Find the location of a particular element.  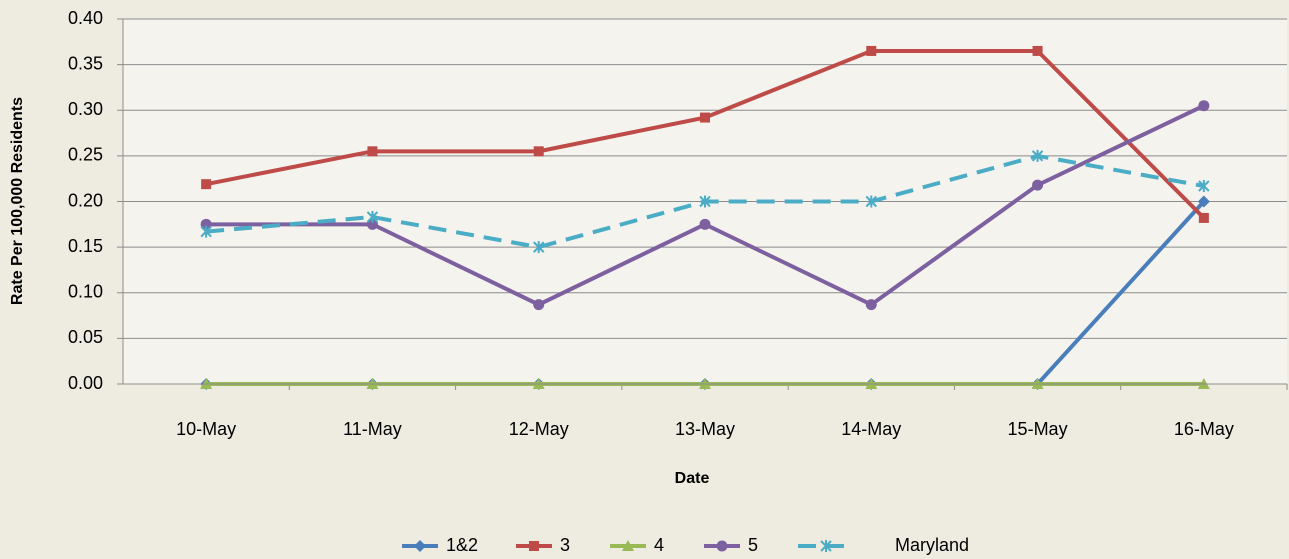

x-tick-label: 13-May is located at coordinates (705, 429).